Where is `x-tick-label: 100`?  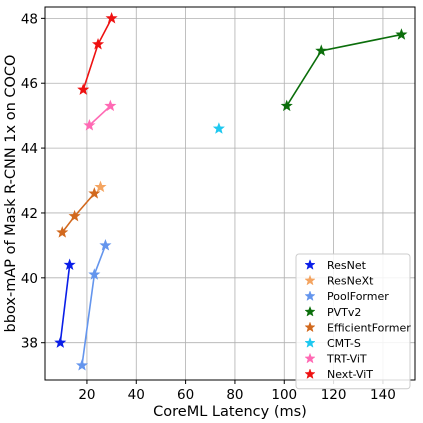 x-tick-label: 100 is located at coordinates (284, 395).